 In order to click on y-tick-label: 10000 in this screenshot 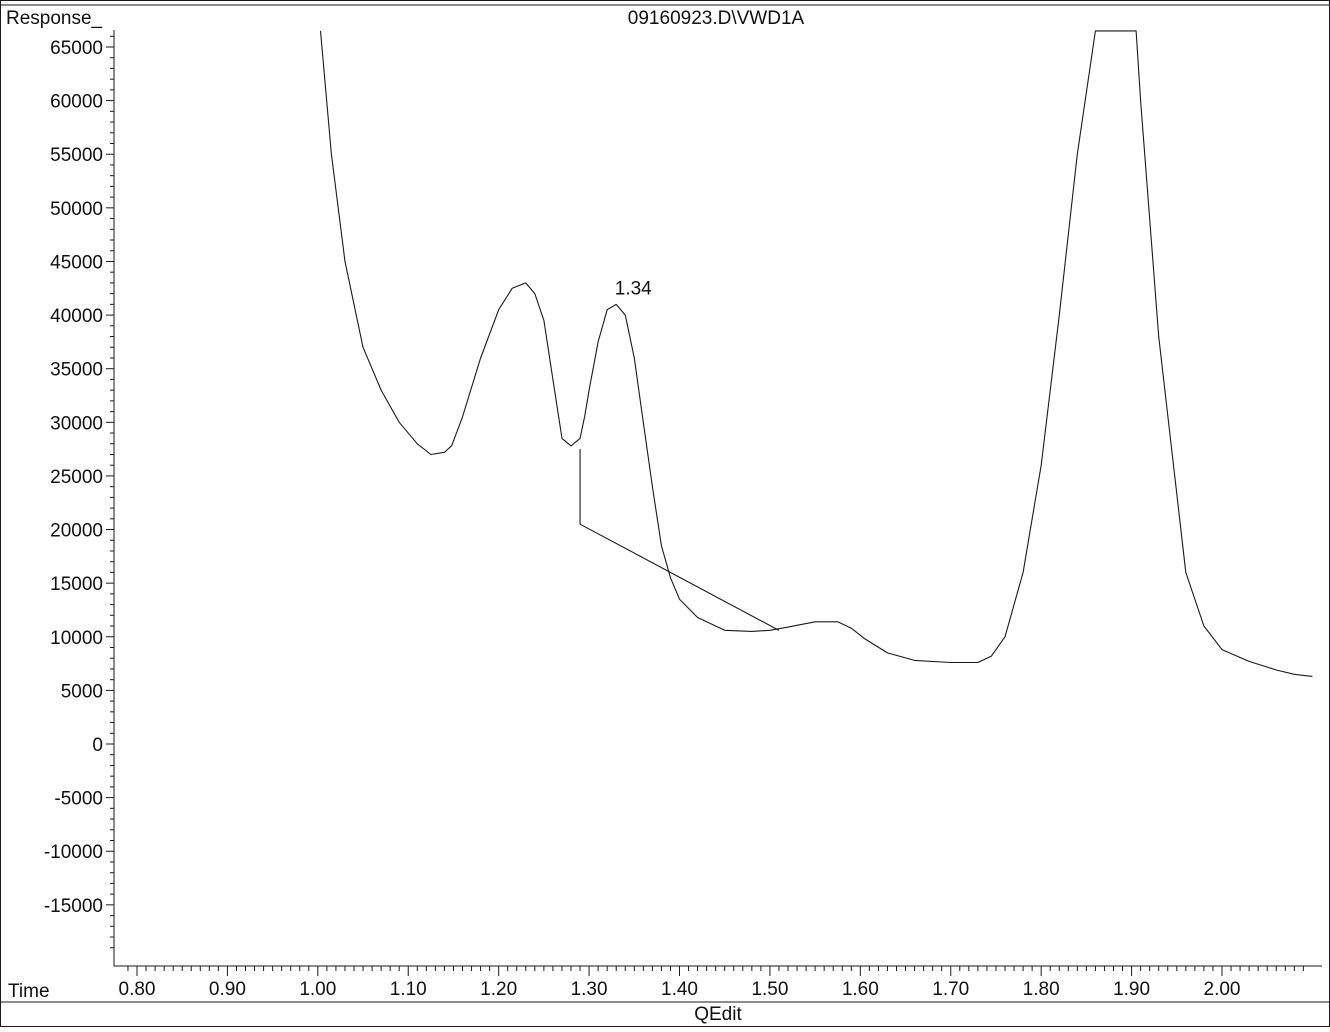, I will do `click(76, 638)`.